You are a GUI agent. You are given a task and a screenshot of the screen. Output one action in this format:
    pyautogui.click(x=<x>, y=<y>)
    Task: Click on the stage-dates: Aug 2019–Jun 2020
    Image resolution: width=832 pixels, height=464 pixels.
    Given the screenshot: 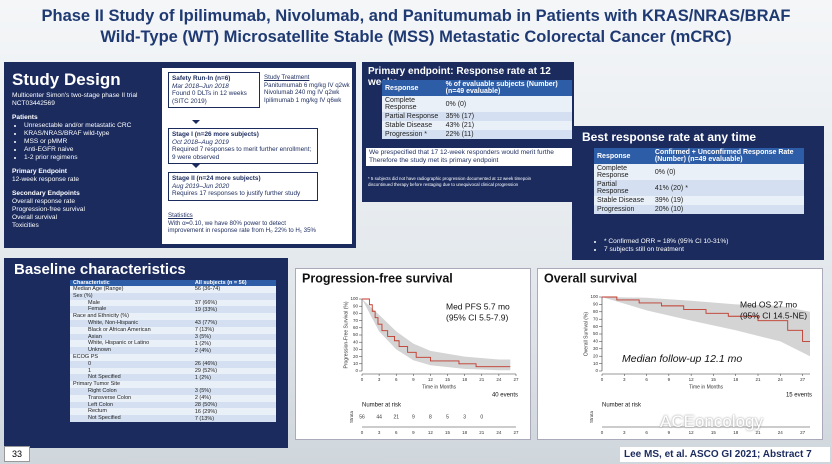 What is the action you would take?
    pyautogui.click(x=201, y=186)
    